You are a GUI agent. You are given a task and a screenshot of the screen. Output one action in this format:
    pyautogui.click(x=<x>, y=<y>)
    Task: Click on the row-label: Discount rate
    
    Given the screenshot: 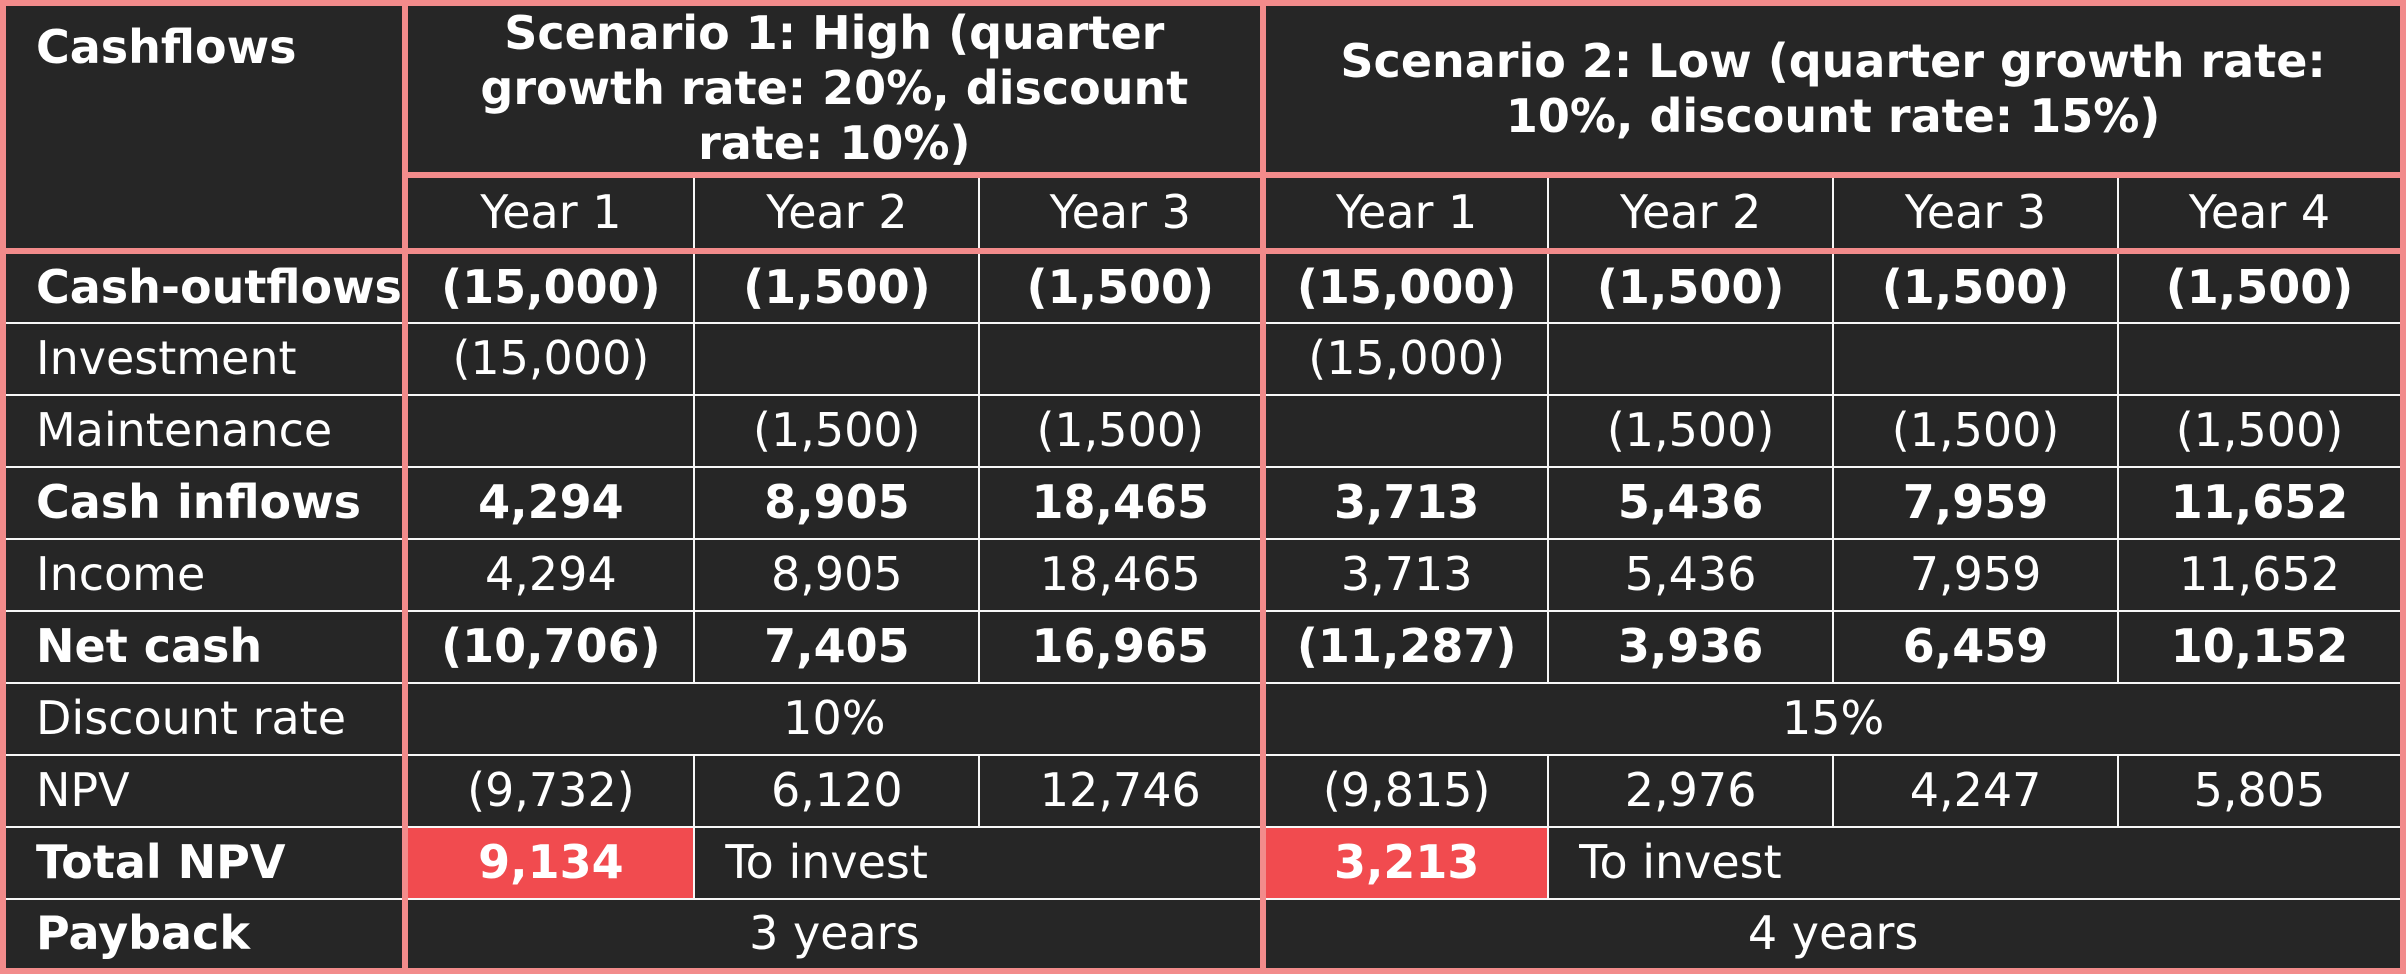 What is the action you would take?
    pyautogui.click(x=204, y=718)
    